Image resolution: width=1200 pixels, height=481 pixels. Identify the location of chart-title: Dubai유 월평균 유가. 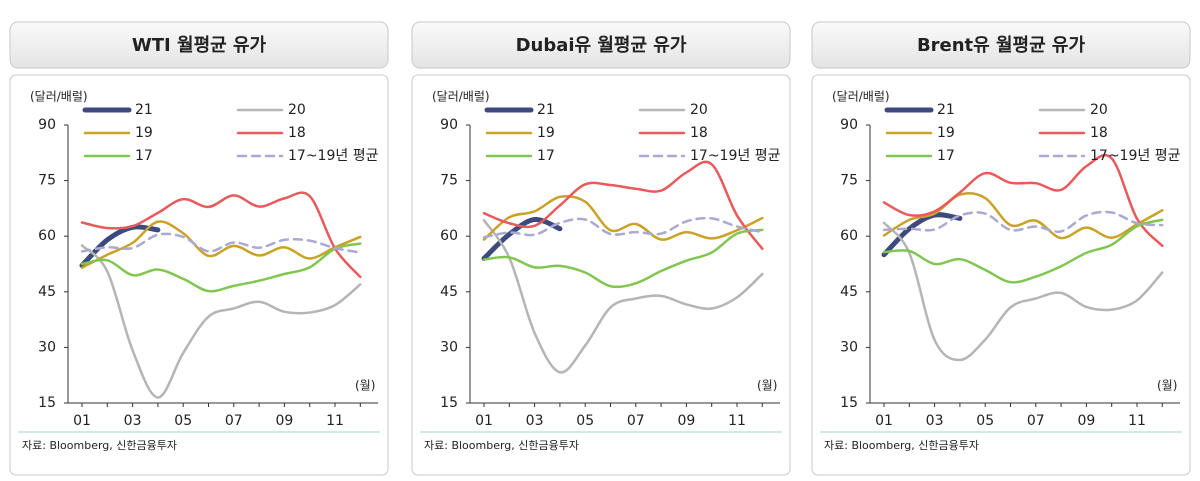
(601, 45).